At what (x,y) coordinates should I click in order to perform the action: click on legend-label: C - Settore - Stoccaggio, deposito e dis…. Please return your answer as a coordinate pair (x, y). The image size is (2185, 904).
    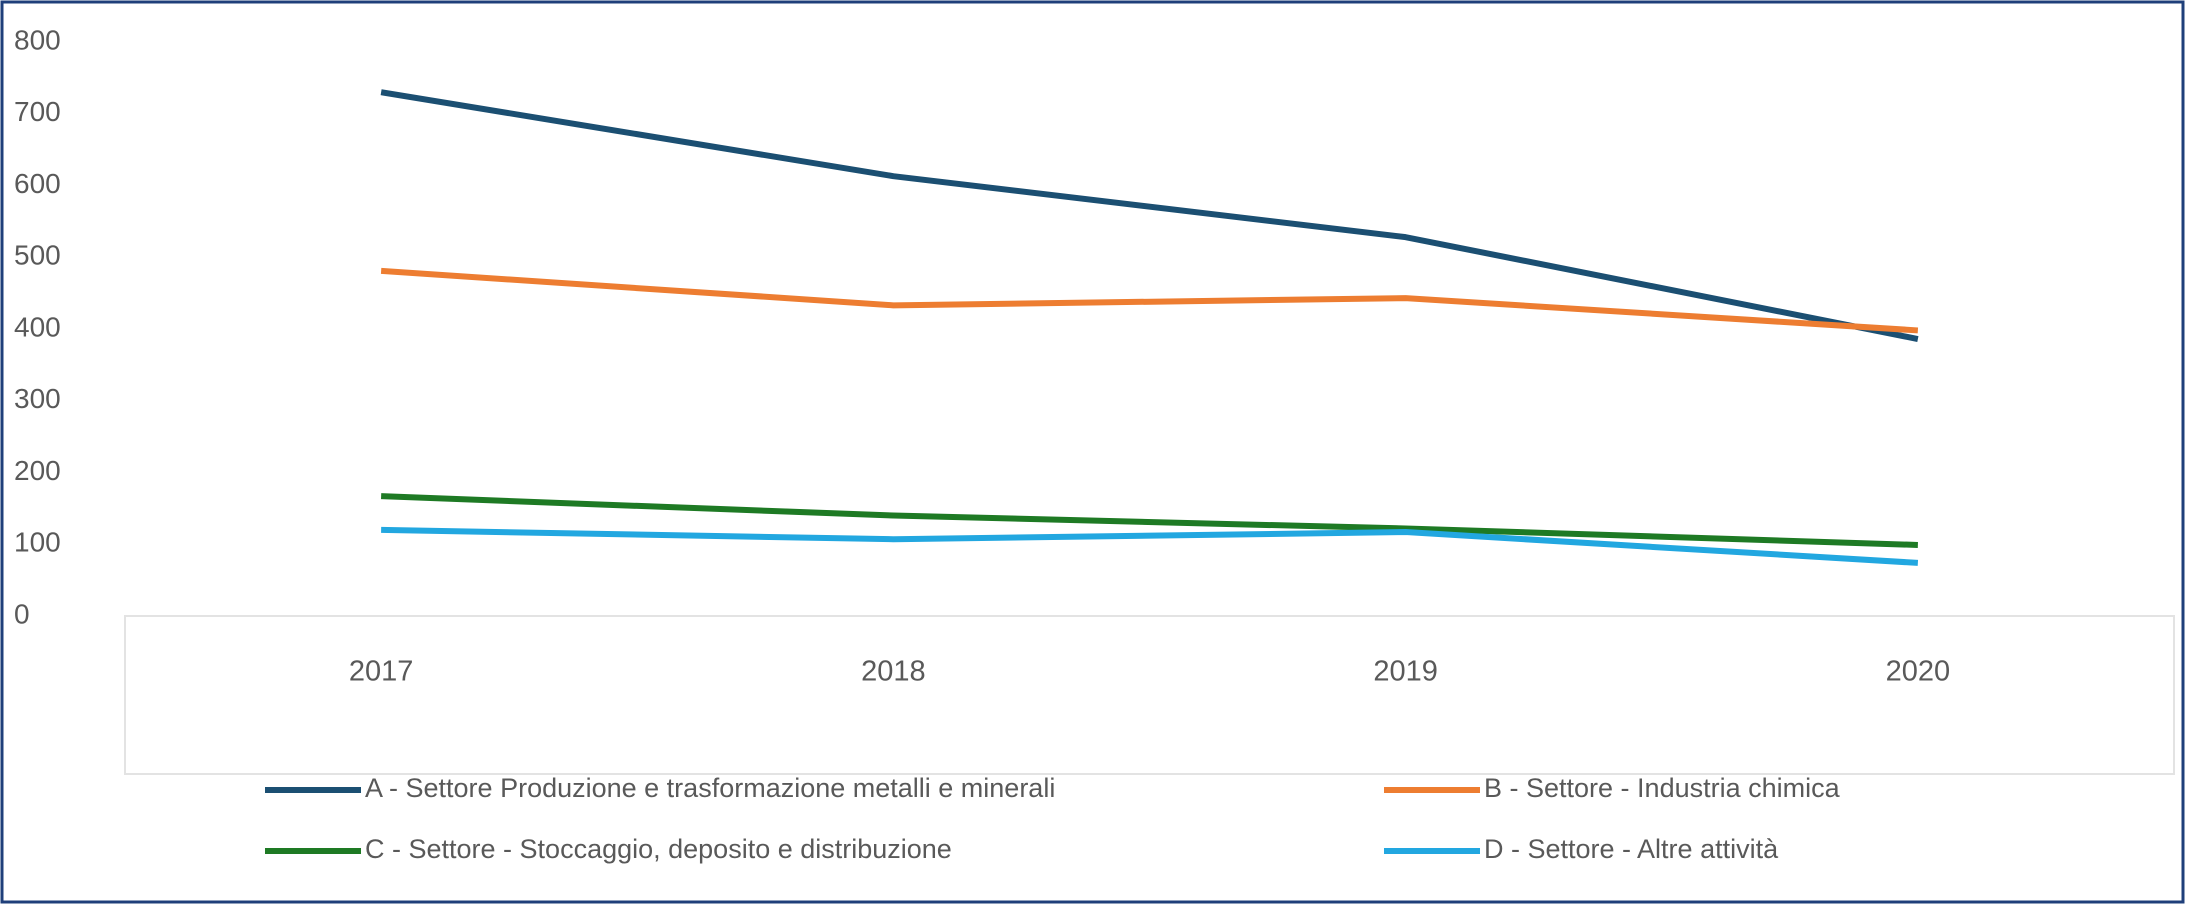
    Looking at the image, I should click on (658, 849).